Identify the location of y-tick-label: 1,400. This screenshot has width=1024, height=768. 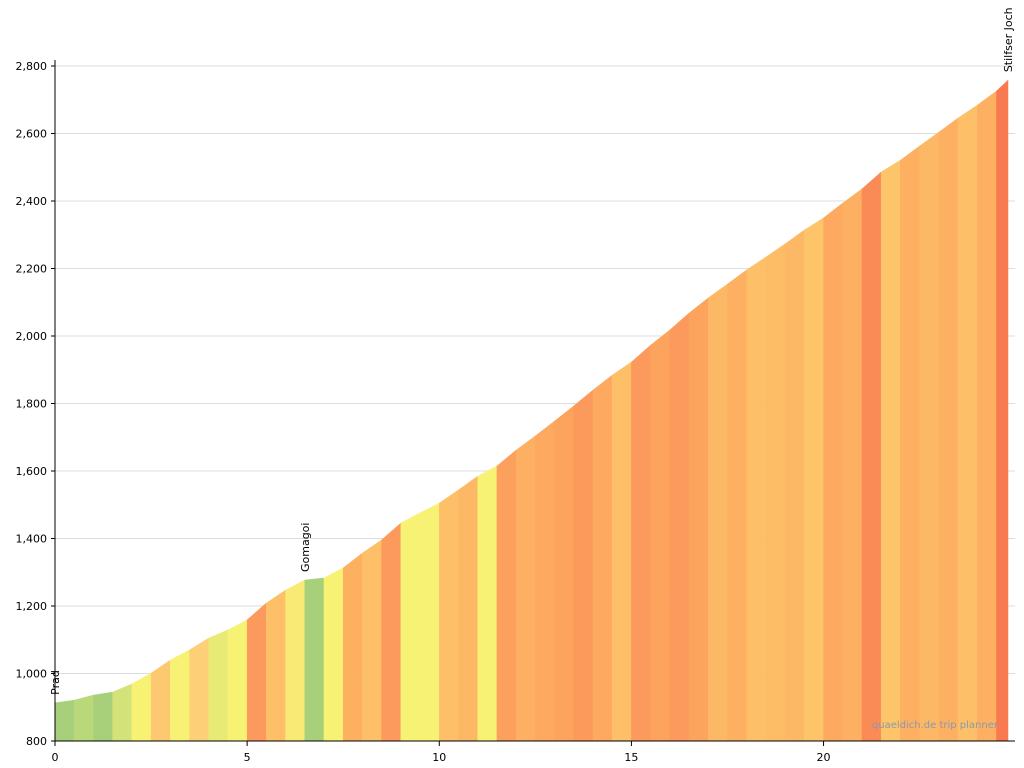
(32, 539).